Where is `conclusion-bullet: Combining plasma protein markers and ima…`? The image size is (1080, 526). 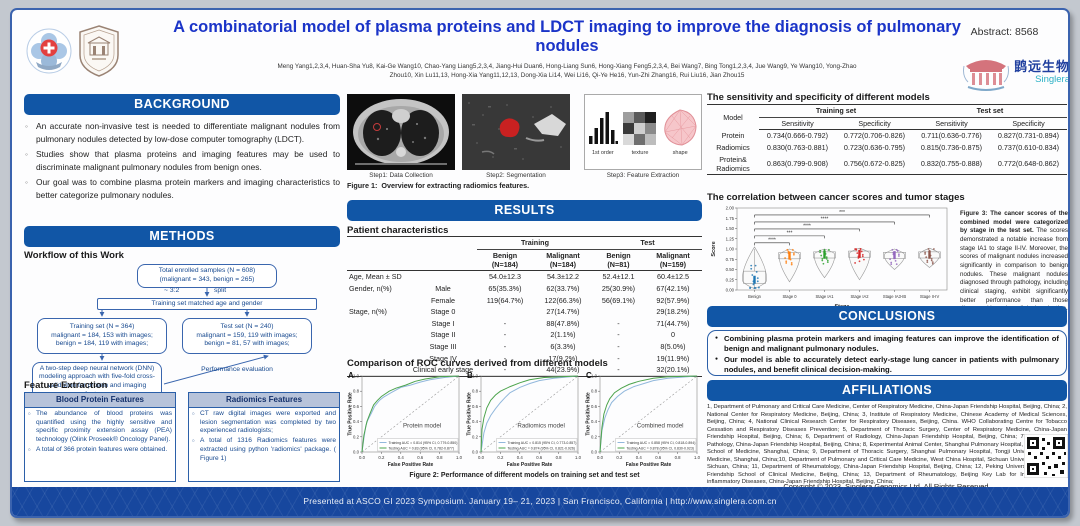
conclusion-bullet: Combining plasma protein markers and ima… is located at coordinates (887, 344).